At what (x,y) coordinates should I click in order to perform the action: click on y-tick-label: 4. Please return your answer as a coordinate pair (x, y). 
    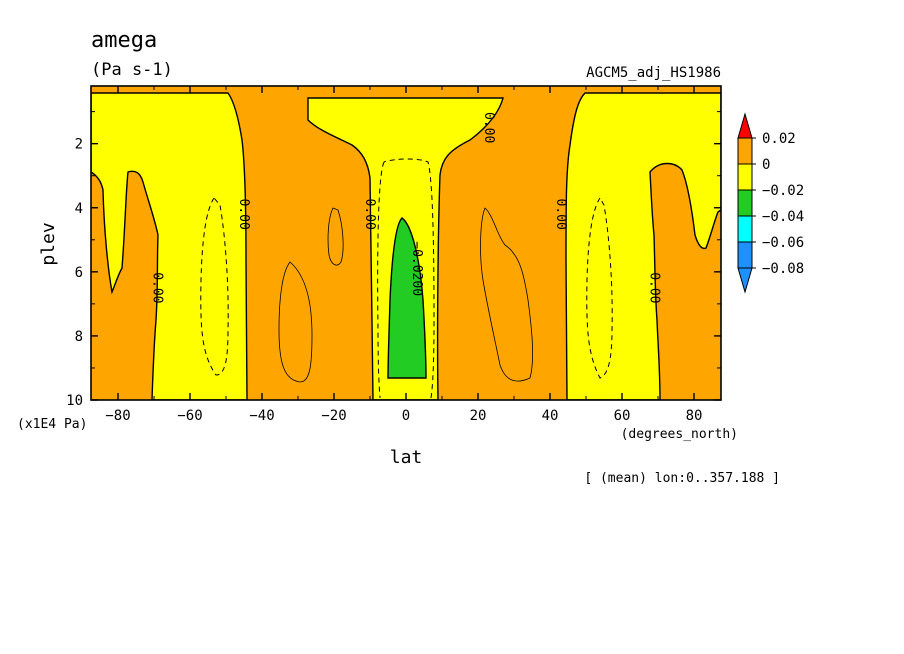
    Looking at the image, I should click on (79, 209).